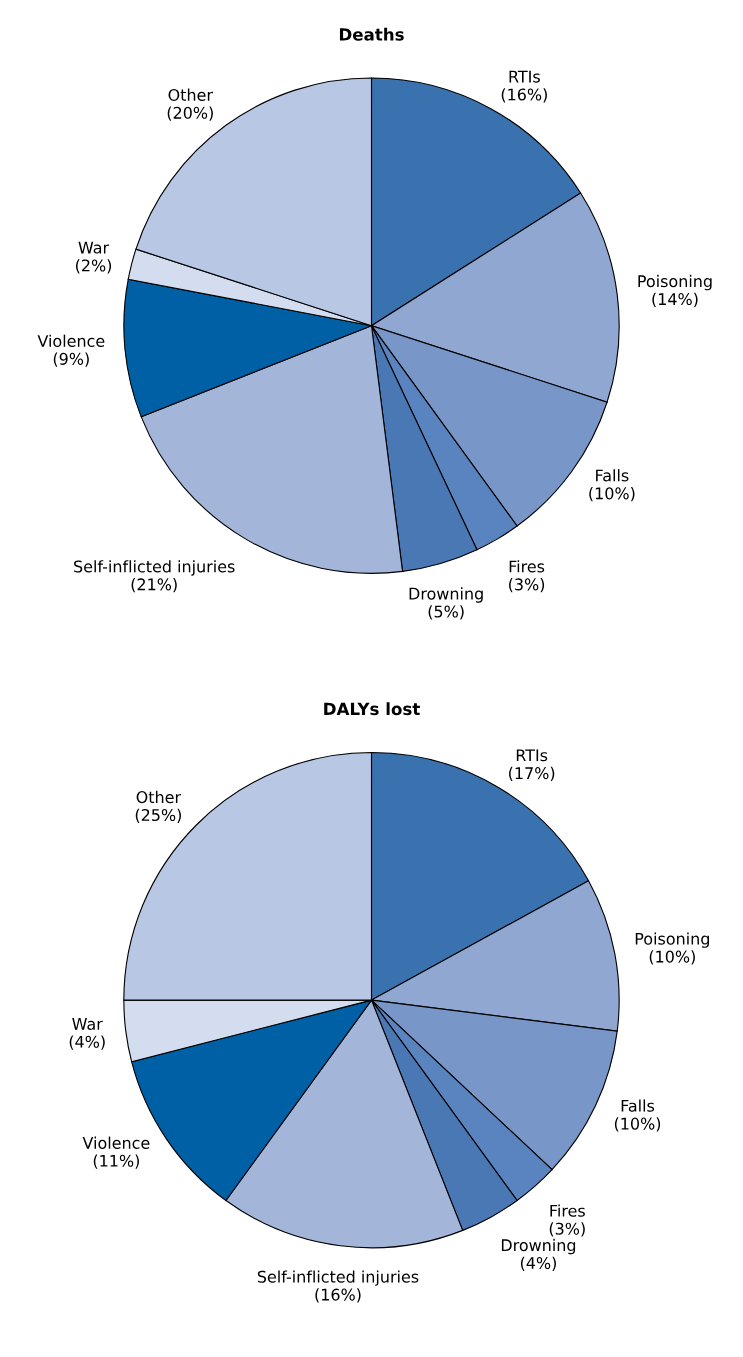 Image resolution: width=743 pixels, height=1357 pixels. What do you see at coordinates (446, 612) in the screenshot?
I see `data-label: (5%)` at bounding box center [446, 612].